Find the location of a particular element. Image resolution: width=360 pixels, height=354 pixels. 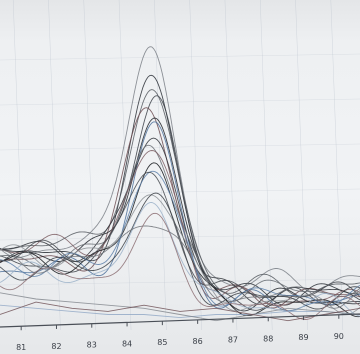

x-tick-label-87: 87 is located at coordinates (233, 340).